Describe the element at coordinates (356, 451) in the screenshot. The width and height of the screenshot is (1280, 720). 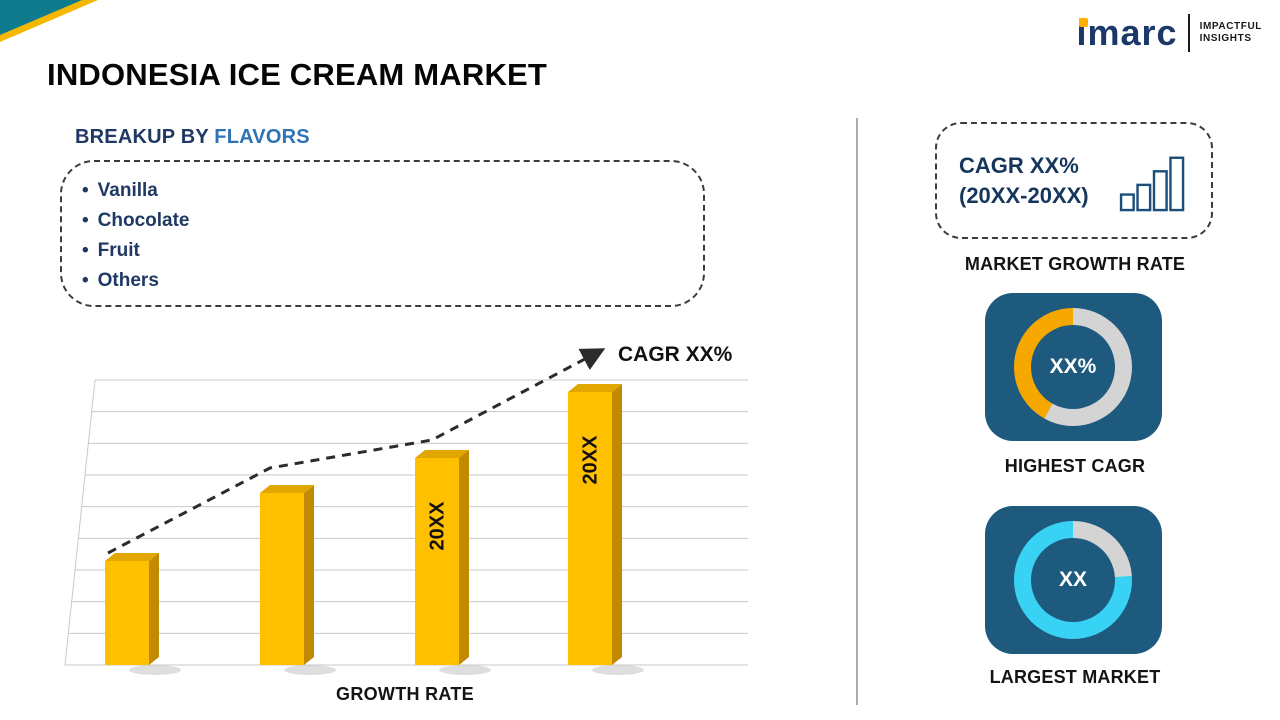
I see `trend-arrow` at that location.